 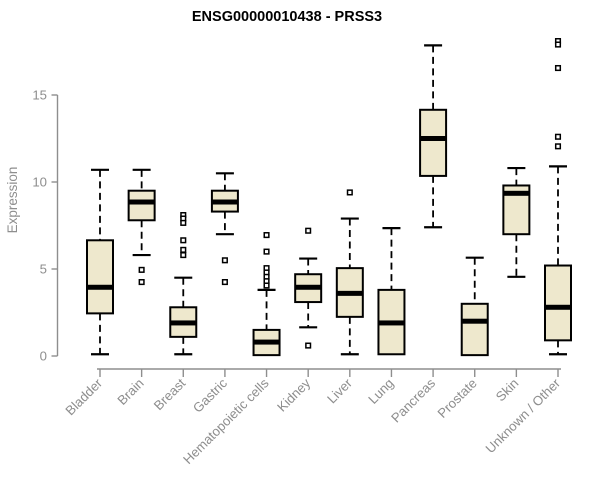 What do you see at coordinates (413, 400) in the screenshot?
I see `x-tick-label: Pancreas` at bounding box center [413, 400].